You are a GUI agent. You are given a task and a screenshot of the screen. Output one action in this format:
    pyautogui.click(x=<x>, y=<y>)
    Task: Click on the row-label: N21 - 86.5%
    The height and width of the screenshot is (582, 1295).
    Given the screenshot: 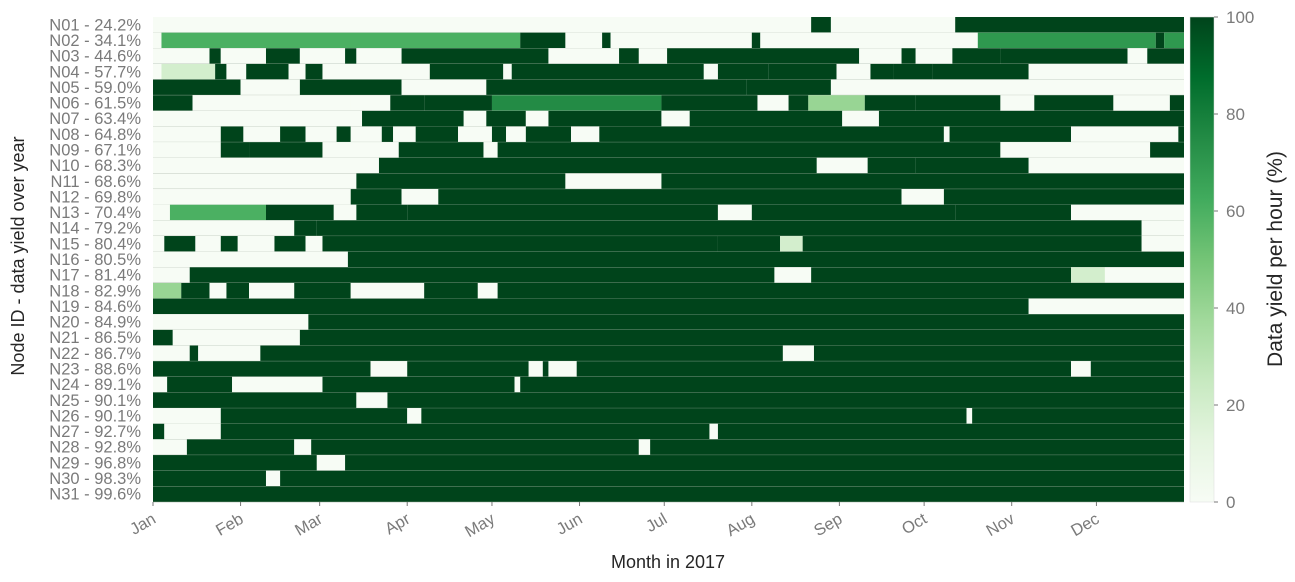 What is the action you would take?
    pyautogui.click(x=95, y=338)
    